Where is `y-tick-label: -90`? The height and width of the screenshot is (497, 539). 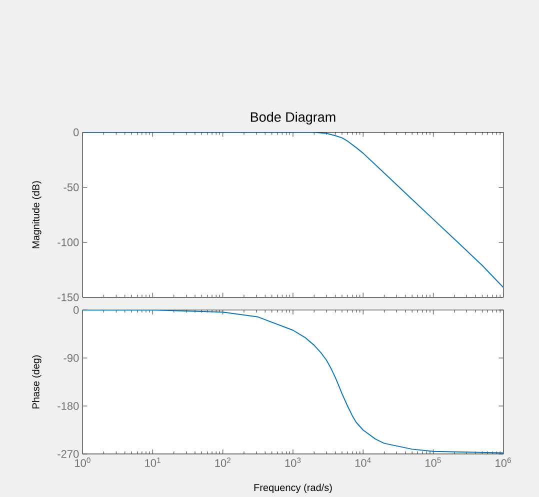
y-tick-label: -90 is located at coordinates (71, 358).